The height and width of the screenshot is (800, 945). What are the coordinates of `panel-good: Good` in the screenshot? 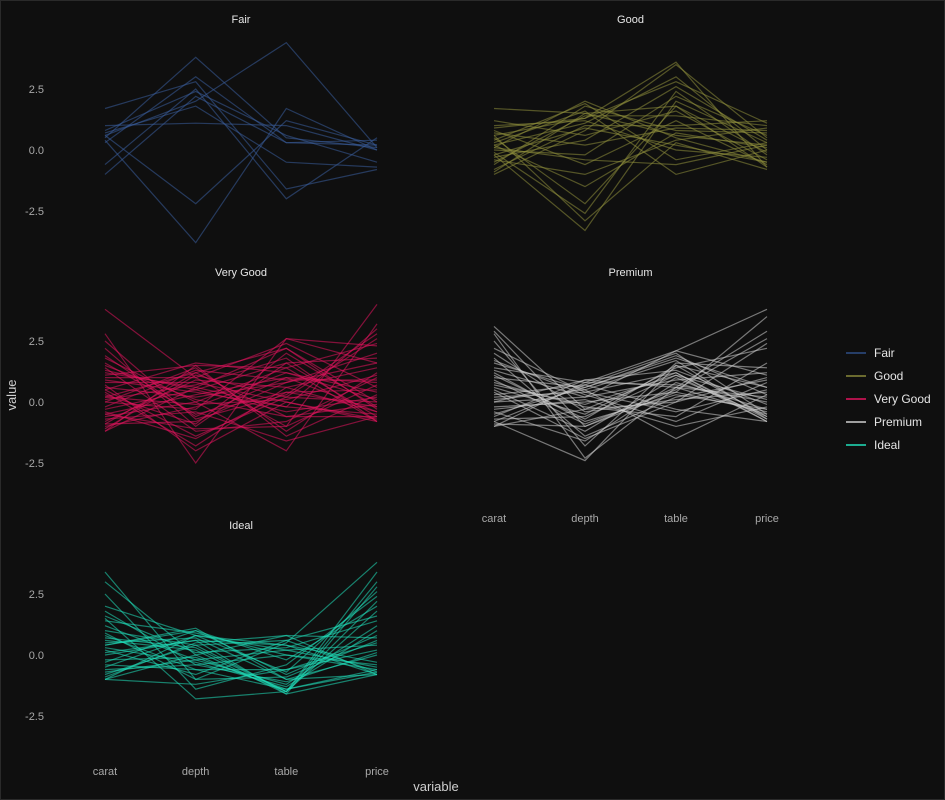 It's located at (630, 123).